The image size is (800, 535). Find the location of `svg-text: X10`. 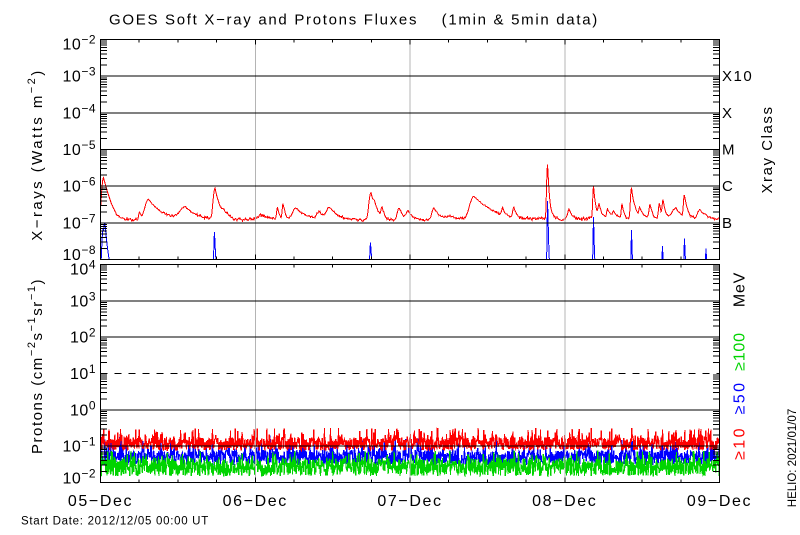

svg-text: X10 is located at coordinates (737, 76).